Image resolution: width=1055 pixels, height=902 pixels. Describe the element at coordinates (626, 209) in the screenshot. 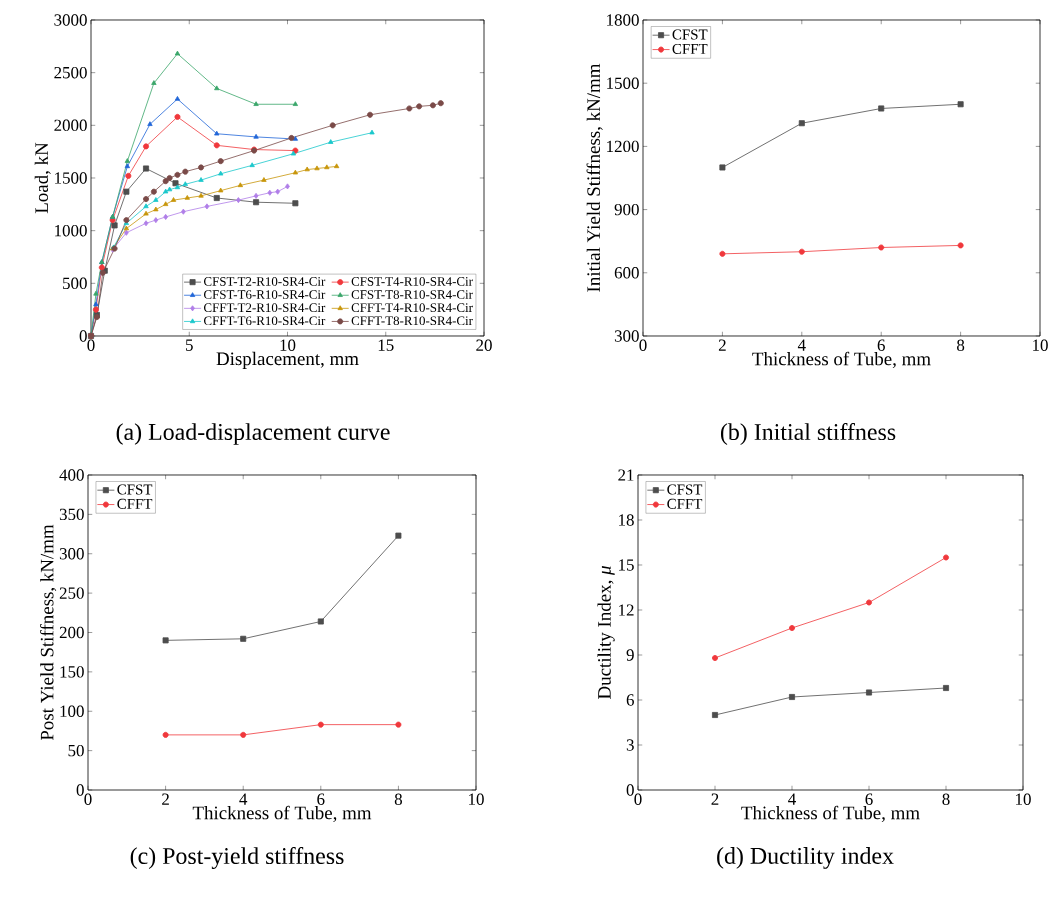

I see `y-tick-label: 900` at that location.